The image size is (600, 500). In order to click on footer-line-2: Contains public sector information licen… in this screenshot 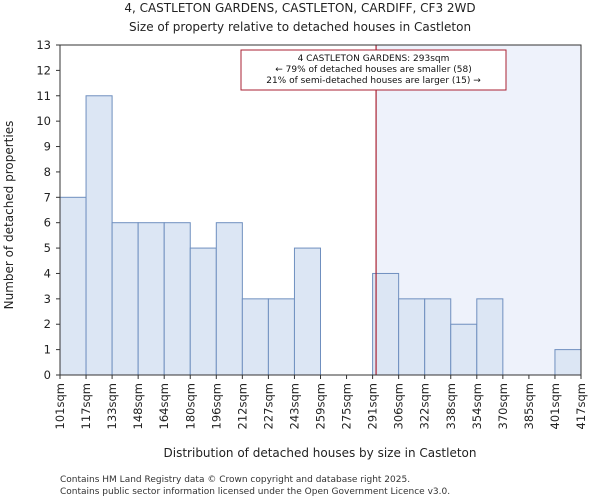, I will do `click(255, 492)`.